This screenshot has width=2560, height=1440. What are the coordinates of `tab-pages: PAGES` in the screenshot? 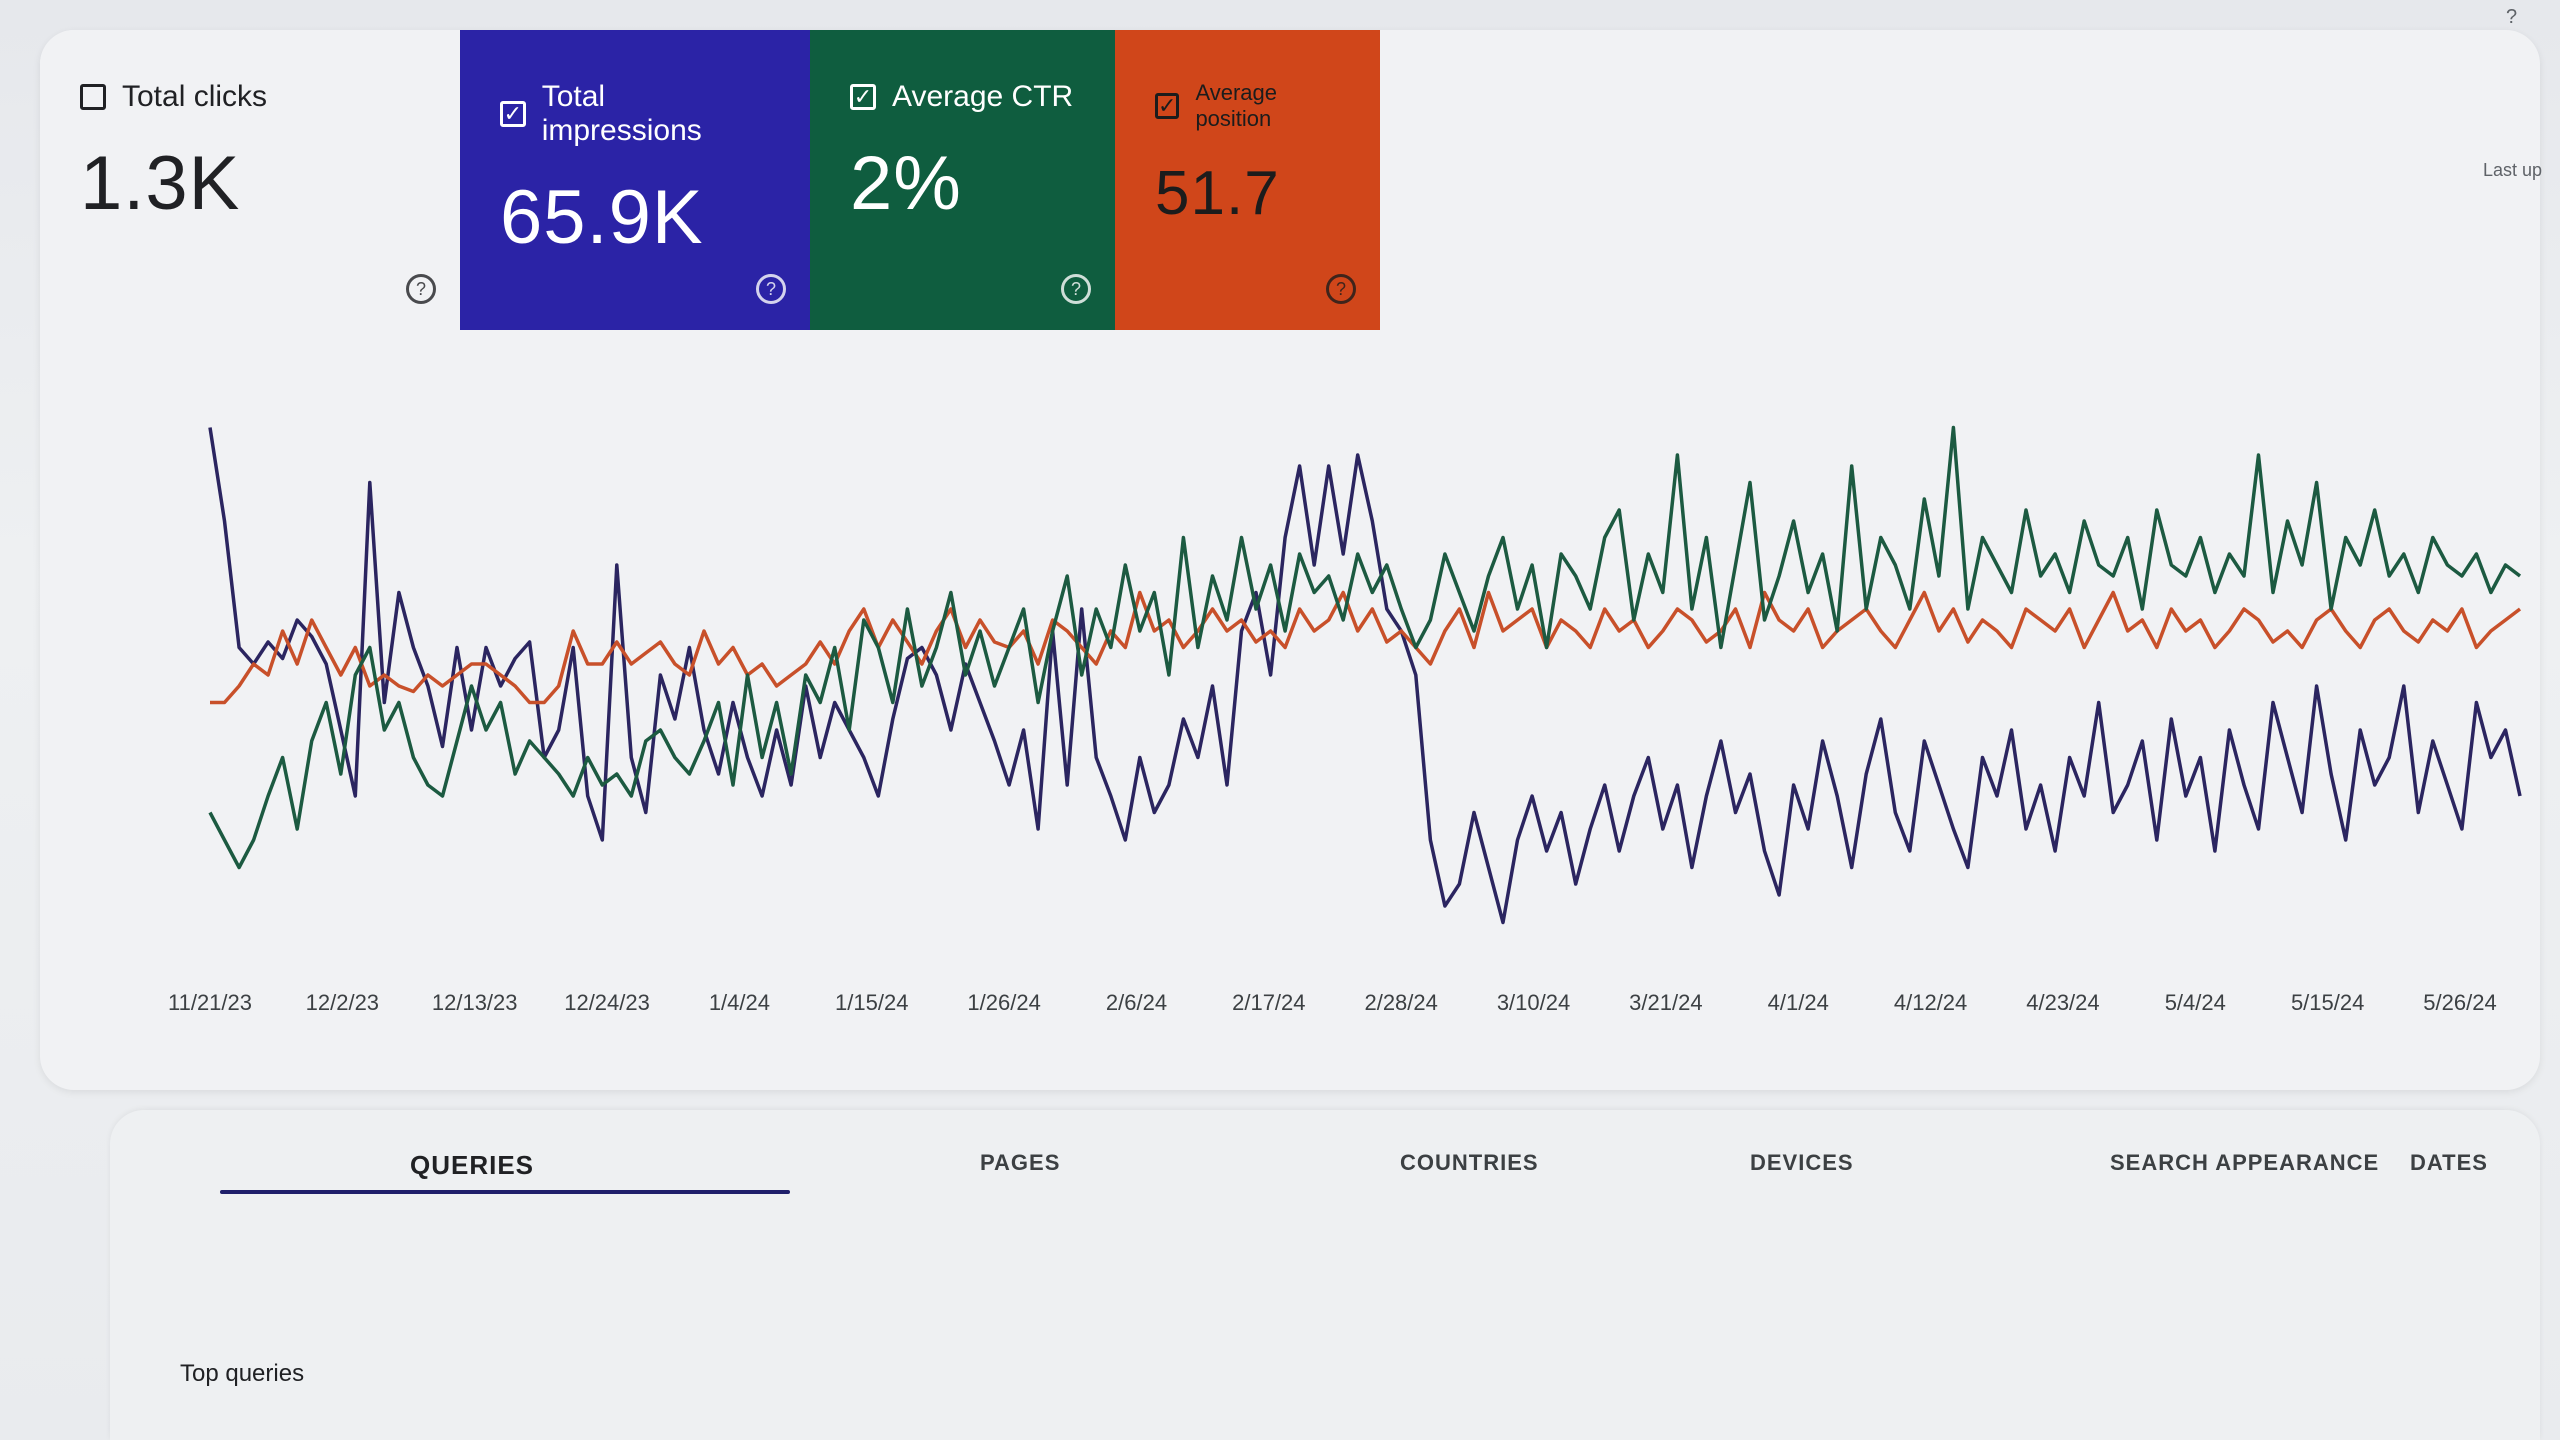 It's located at (1020, 1162).